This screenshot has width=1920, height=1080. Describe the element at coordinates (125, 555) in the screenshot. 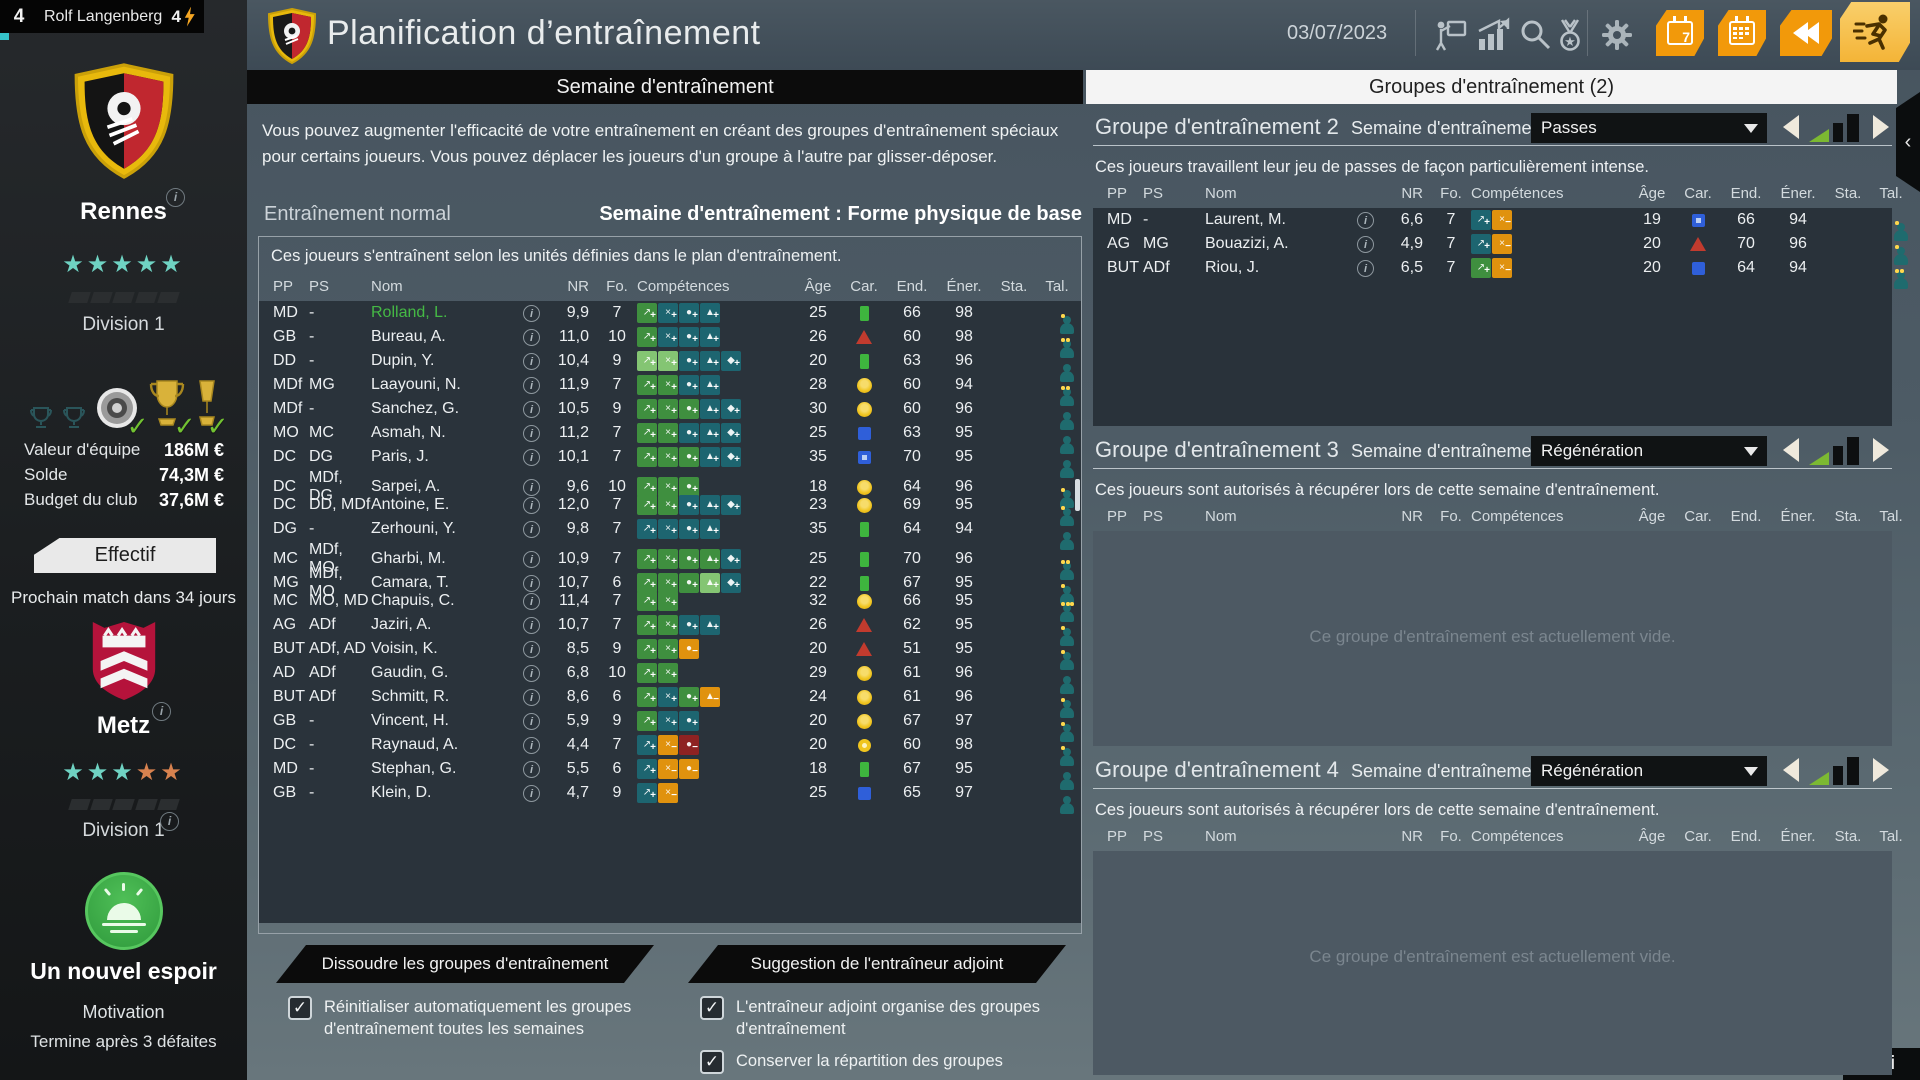

I see `squad-button: Effectif` at that location.